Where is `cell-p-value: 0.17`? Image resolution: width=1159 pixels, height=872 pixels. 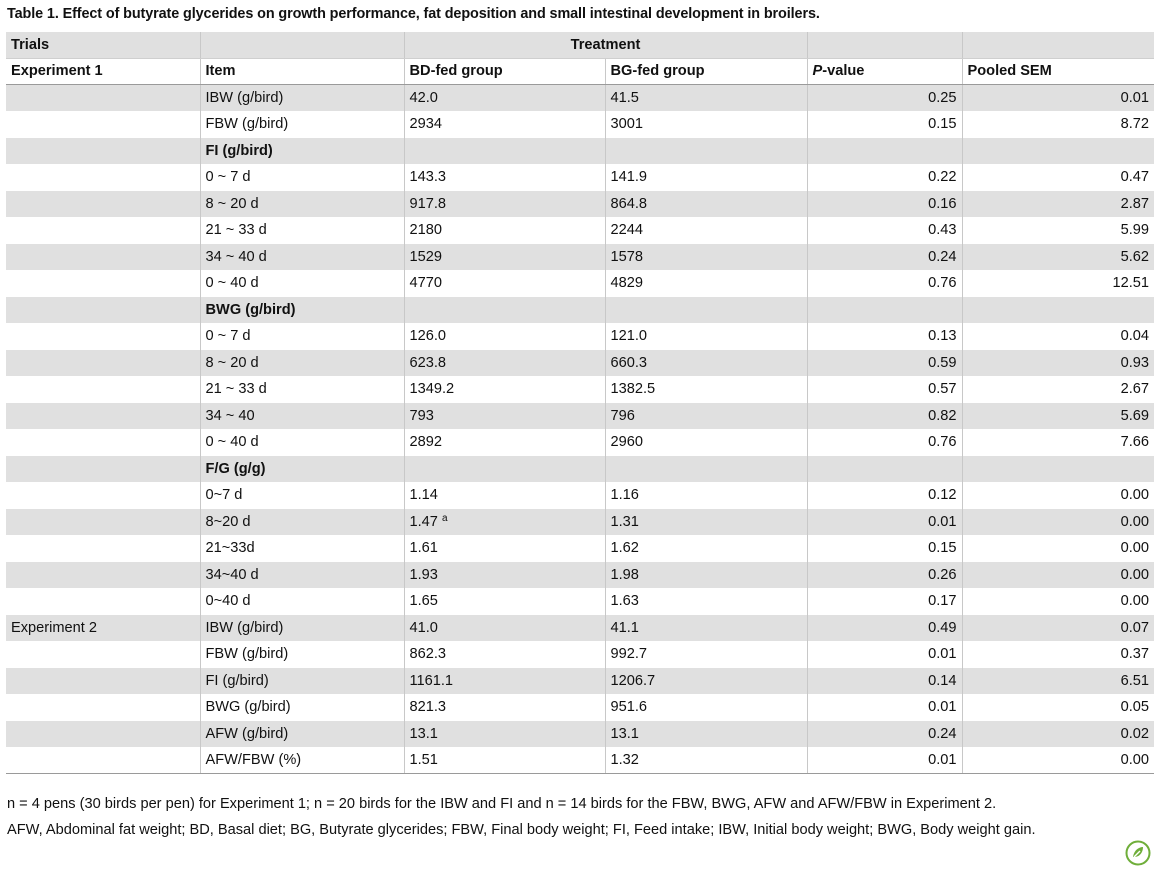
cell-p-value: 0.17 is located at coordinates (884, 601).